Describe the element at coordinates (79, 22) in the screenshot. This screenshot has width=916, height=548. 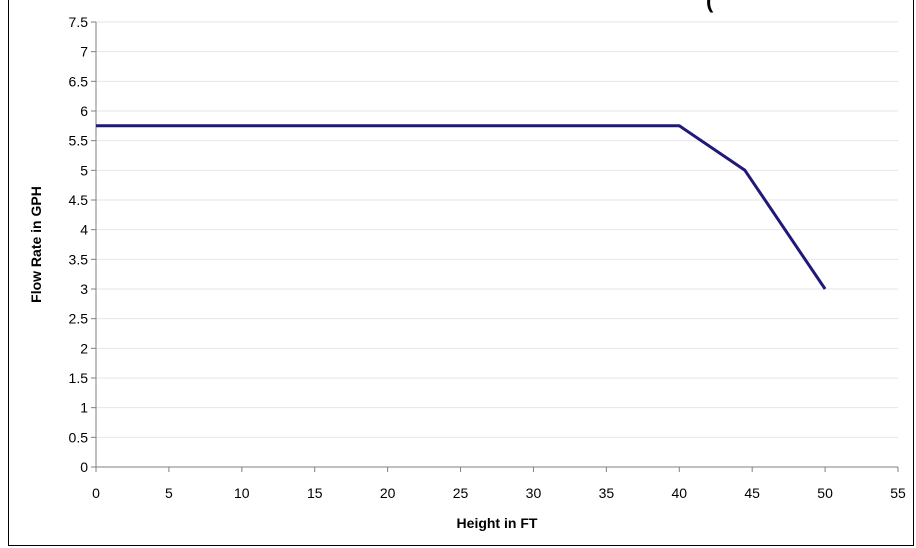
I see `y-tick-label: 7.5` at that location.